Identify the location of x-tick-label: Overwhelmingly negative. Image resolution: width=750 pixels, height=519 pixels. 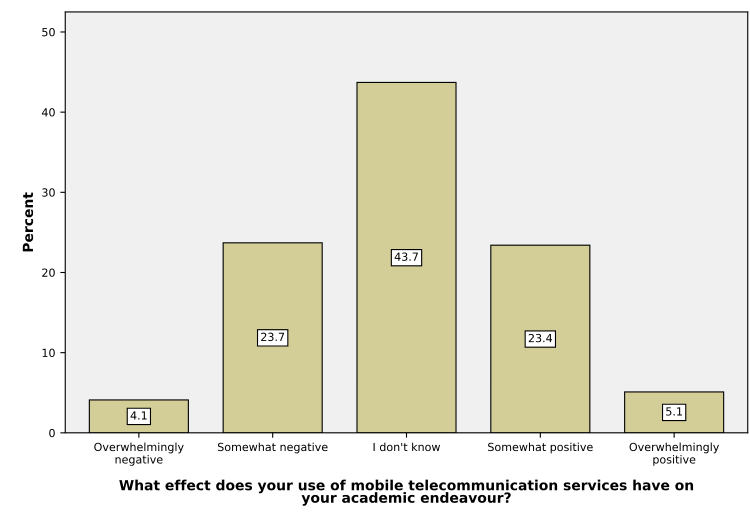
(139, 454).